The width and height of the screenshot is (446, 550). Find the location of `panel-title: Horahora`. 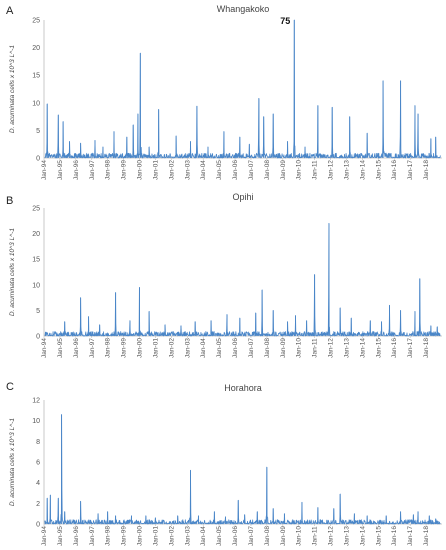

panel-title: Horahora is located at coordinates (243, 388).